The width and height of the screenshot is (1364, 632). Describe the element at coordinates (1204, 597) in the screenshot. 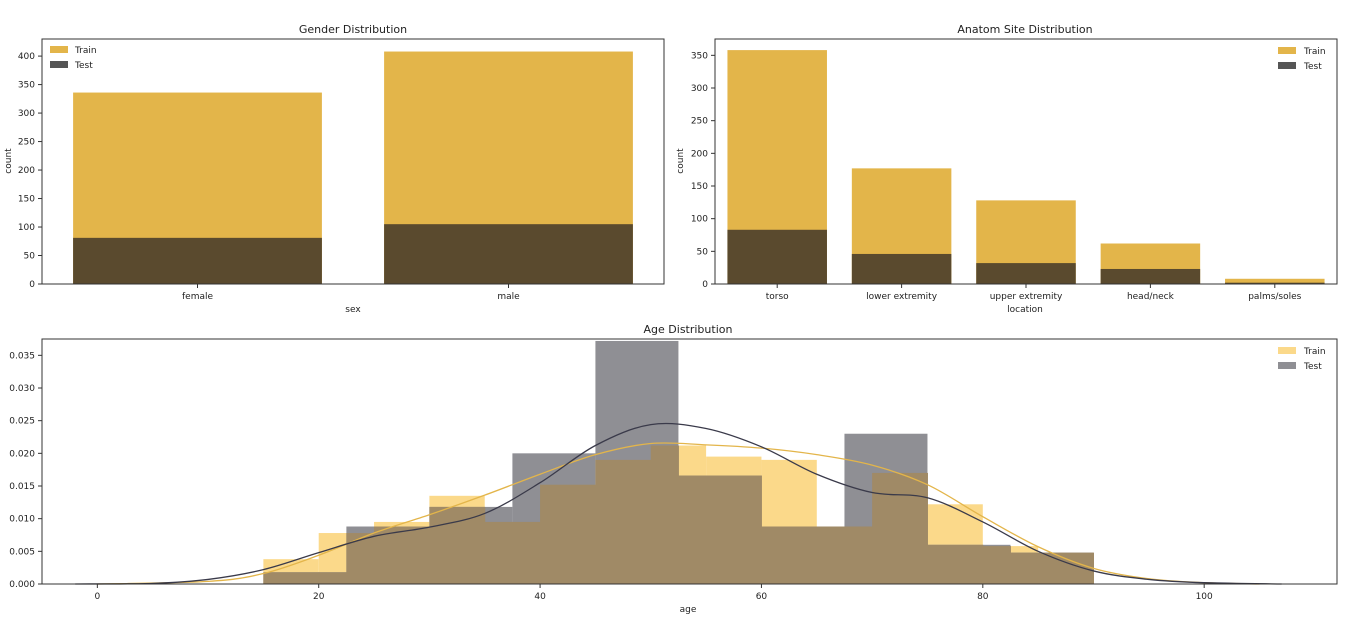

I see `x-tick-label: 100` at that location.